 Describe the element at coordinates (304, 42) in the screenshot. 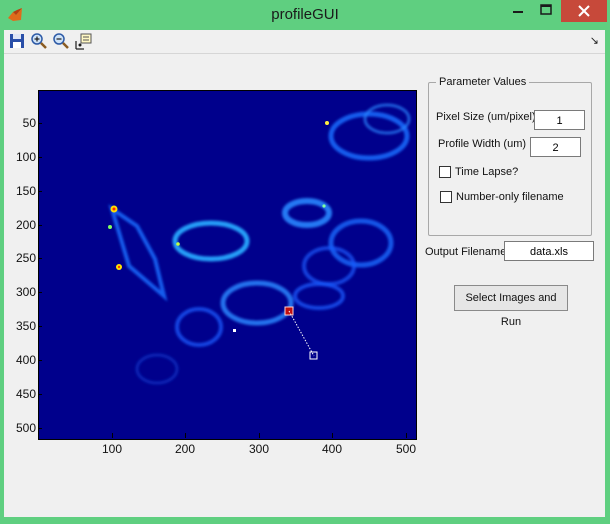

I see `figure-toolbar: ↘` at that location.